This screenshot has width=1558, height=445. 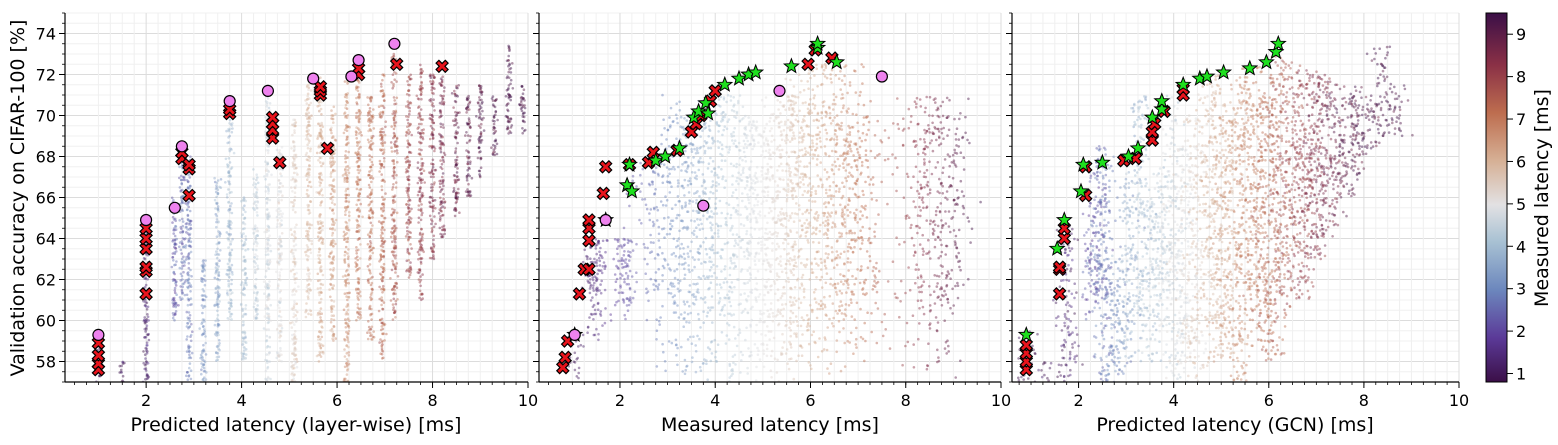 I want to click on scatter-point-2009, so click(x=333, y=233).